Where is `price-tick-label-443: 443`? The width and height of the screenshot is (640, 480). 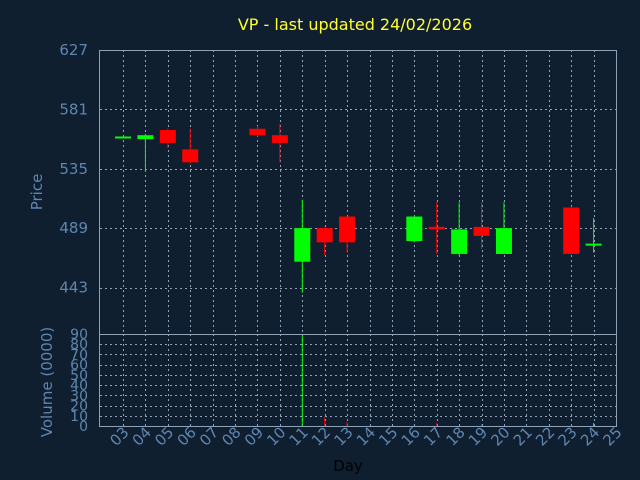 price-tick-label-443: 443 is located at coordinates (73, 288).